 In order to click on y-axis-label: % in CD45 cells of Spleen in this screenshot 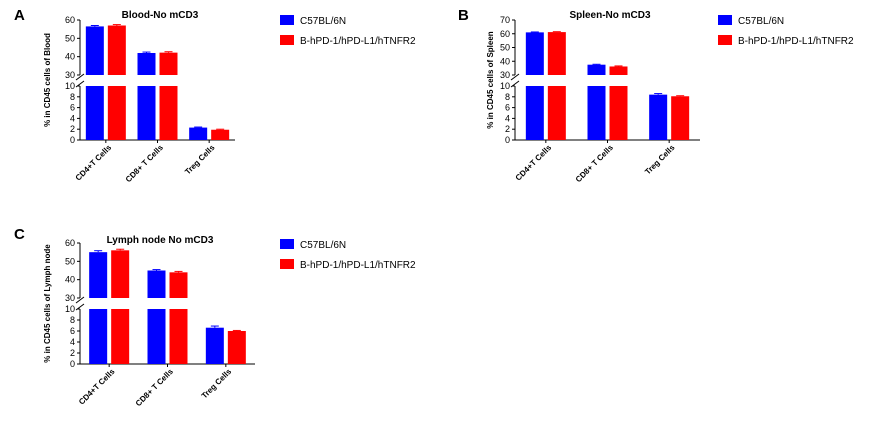, I will do `click(490, 79)`.